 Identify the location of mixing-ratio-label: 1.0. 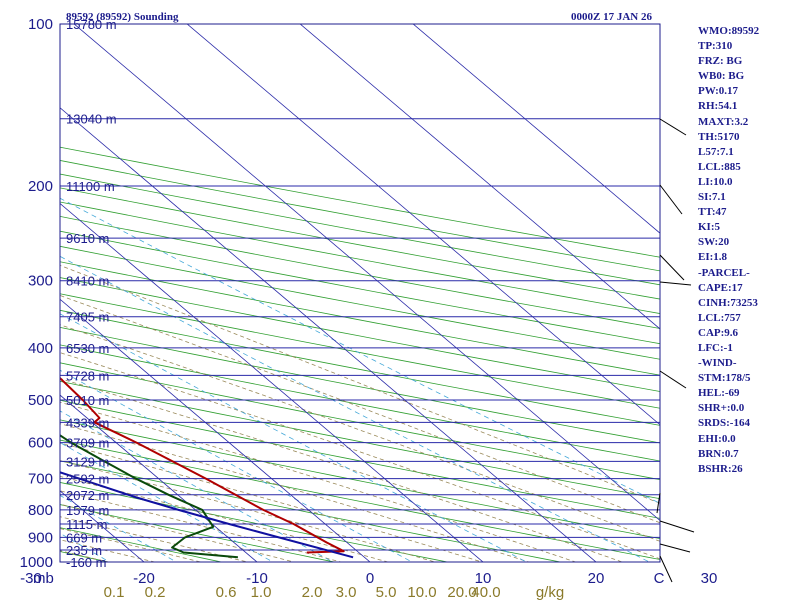
(261, 592).